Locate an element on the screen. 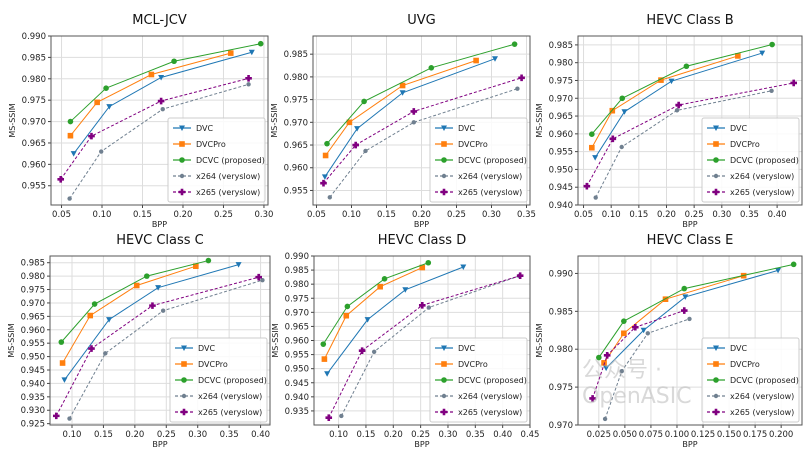 This screenshot has width=808, height=459. chart-title: MCL-JCV is located at coordinates (159, 20).